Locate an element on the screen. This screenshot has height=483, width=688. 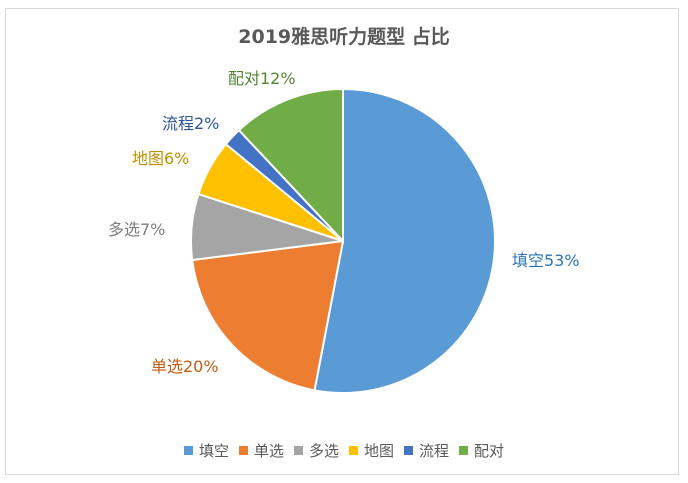
data-label: 多选7% is located at coordinates (137, 229).